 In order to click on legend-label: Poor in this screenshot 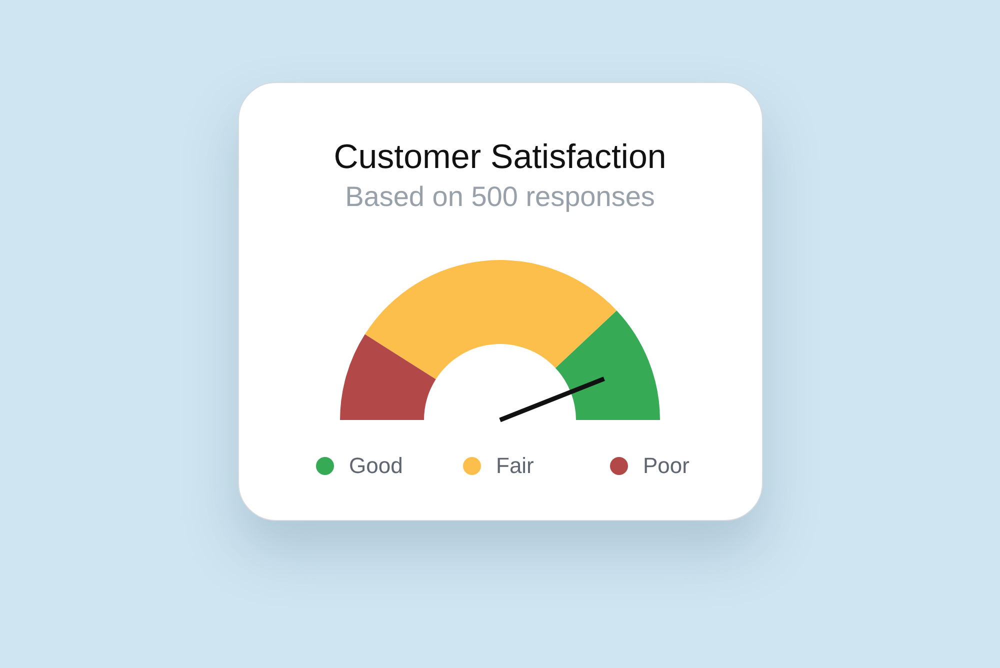, I will do `click(666, 465)`.